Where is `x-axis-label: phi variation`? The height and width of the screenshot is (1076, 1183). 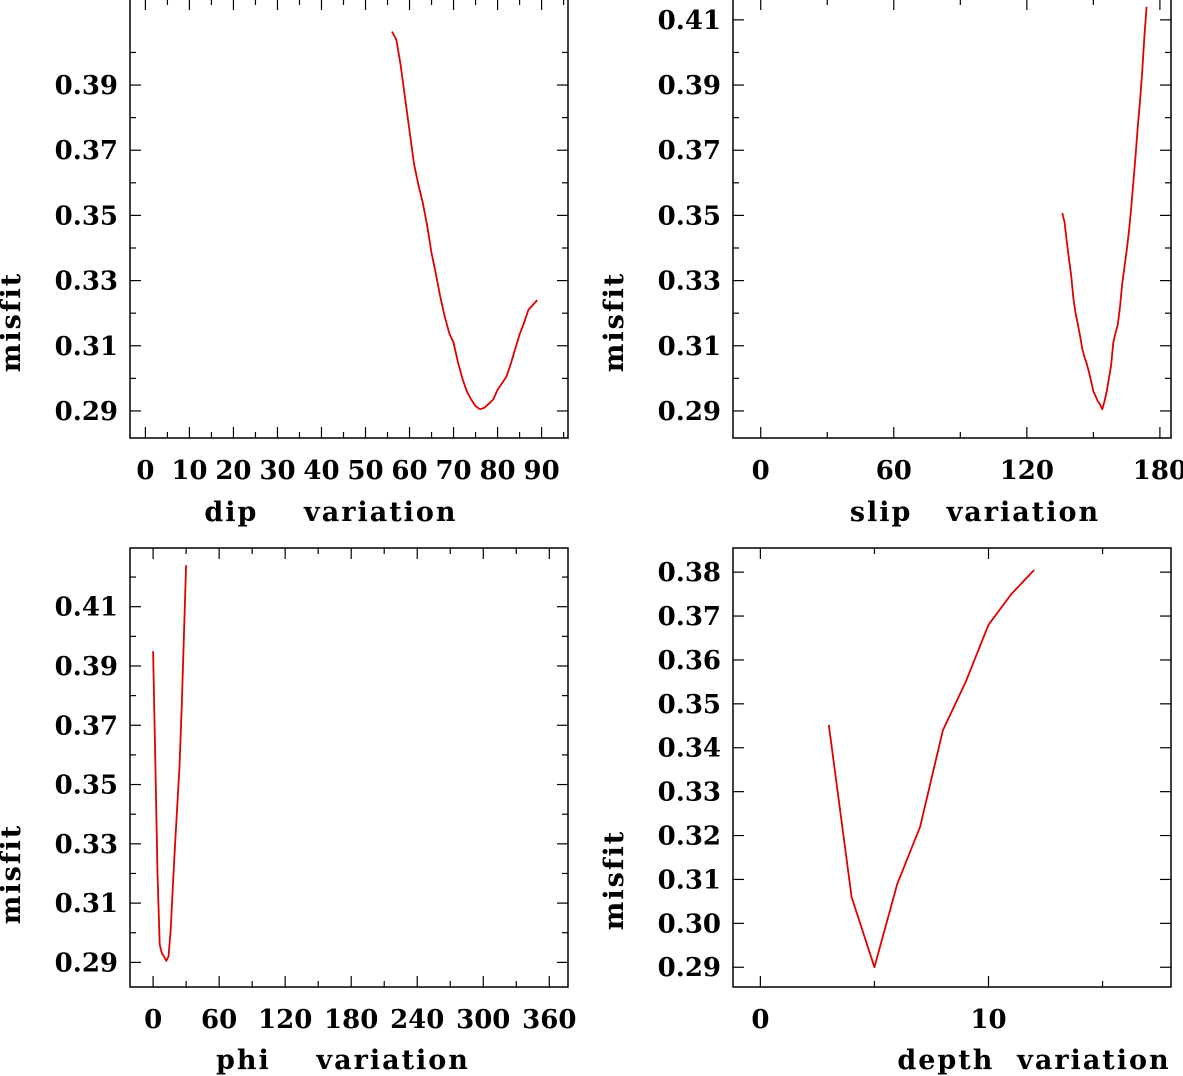
x-axis-label: phi variation is located at coordinates (343, 1060).